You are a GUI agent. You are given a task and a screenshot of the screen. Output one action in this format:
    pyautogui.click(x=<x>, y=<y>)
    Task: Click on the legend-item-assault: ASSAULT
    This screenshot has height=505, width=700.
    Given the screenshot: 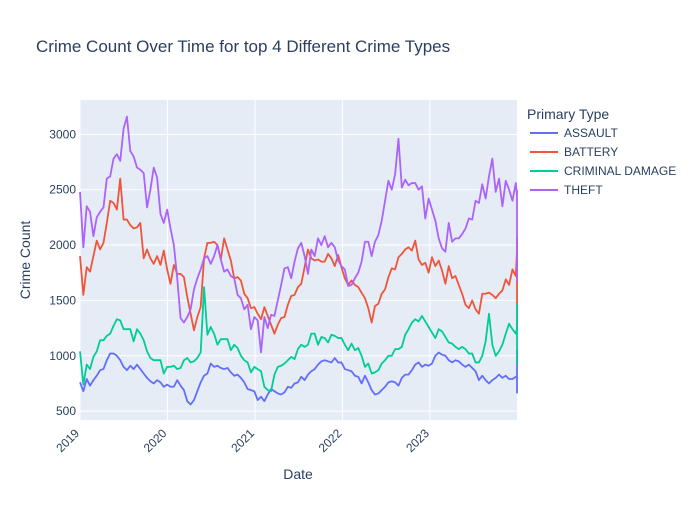 What is the action you would take?
    pyautogui.click(x=574, y=133)
    